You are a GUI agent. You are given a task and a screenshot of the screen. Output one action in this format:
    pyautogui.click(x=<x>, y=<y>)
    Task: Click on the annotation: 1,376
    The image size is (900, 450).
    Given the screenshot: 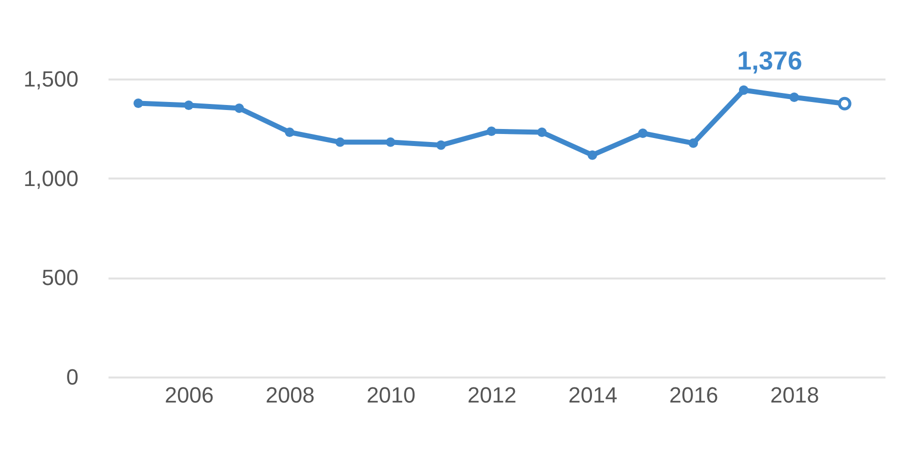 What is the action you would take?
    pyautogui.click(x=769, y=61)
    